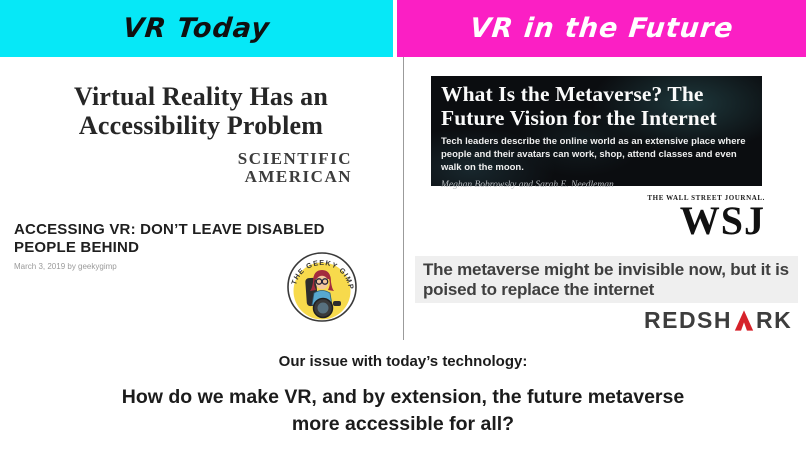 The image size is (806, 453). I want to click on wsj-article-byline: Meghan Bobrowsky and Sarah E. Needleman, so click(527, 184).